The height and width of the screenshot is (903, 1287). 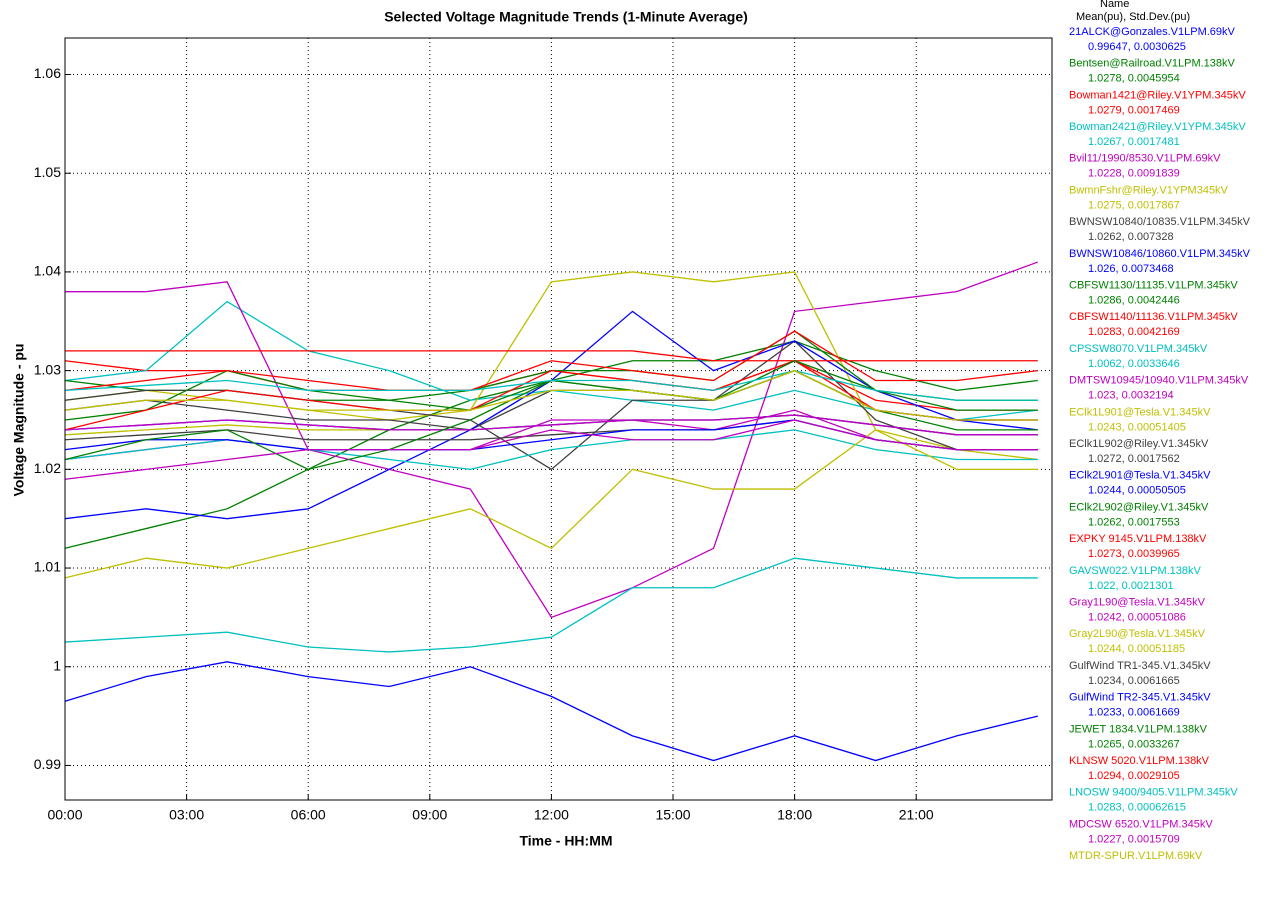 I want to click on y-tick-label: 1, so click(x=57, y=665).